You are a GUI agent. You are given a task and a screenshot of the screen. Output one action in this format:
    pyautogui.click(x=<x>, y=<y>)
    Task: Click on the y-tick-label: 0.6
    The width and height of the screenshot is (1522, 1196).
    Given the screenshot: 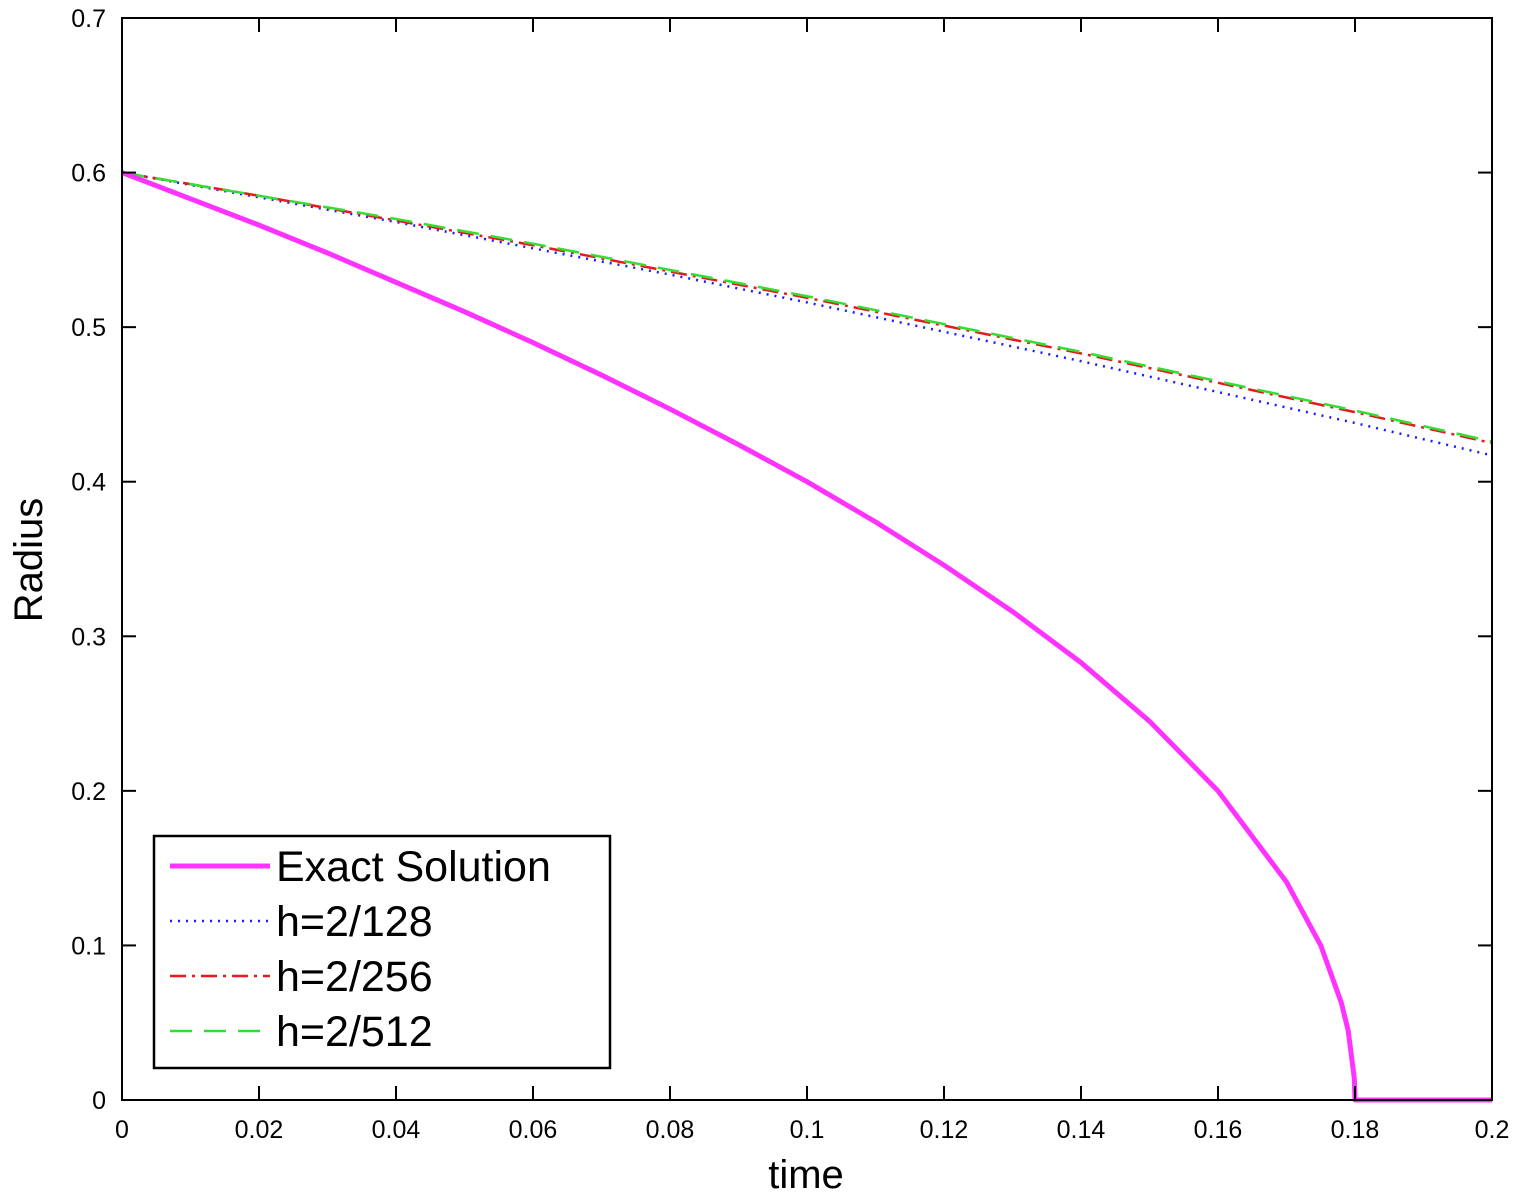 What is the action you would take?
    pyautogui.click(x=88, y=174)
    